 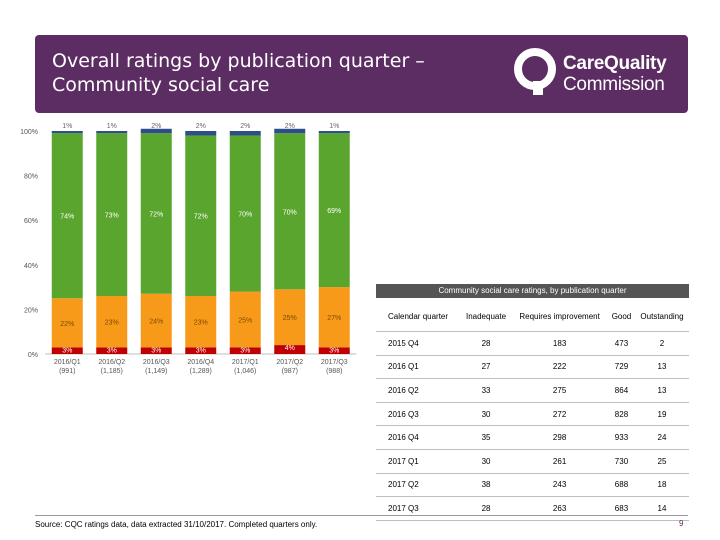 What do you see at coordinates (334, 211) in the screenshot?
I see `good-data-label: 69%` at bounding box center [334, 211].